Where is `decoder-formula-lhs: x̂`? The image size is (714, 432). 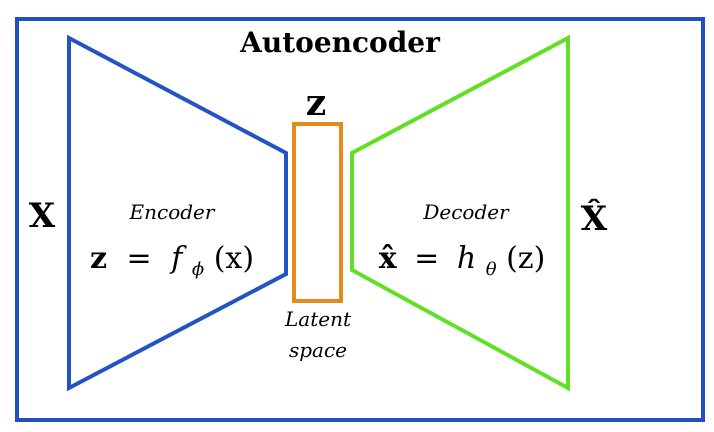
decoder-formula-lhs: x̂ is located at coordinates (388, 258).